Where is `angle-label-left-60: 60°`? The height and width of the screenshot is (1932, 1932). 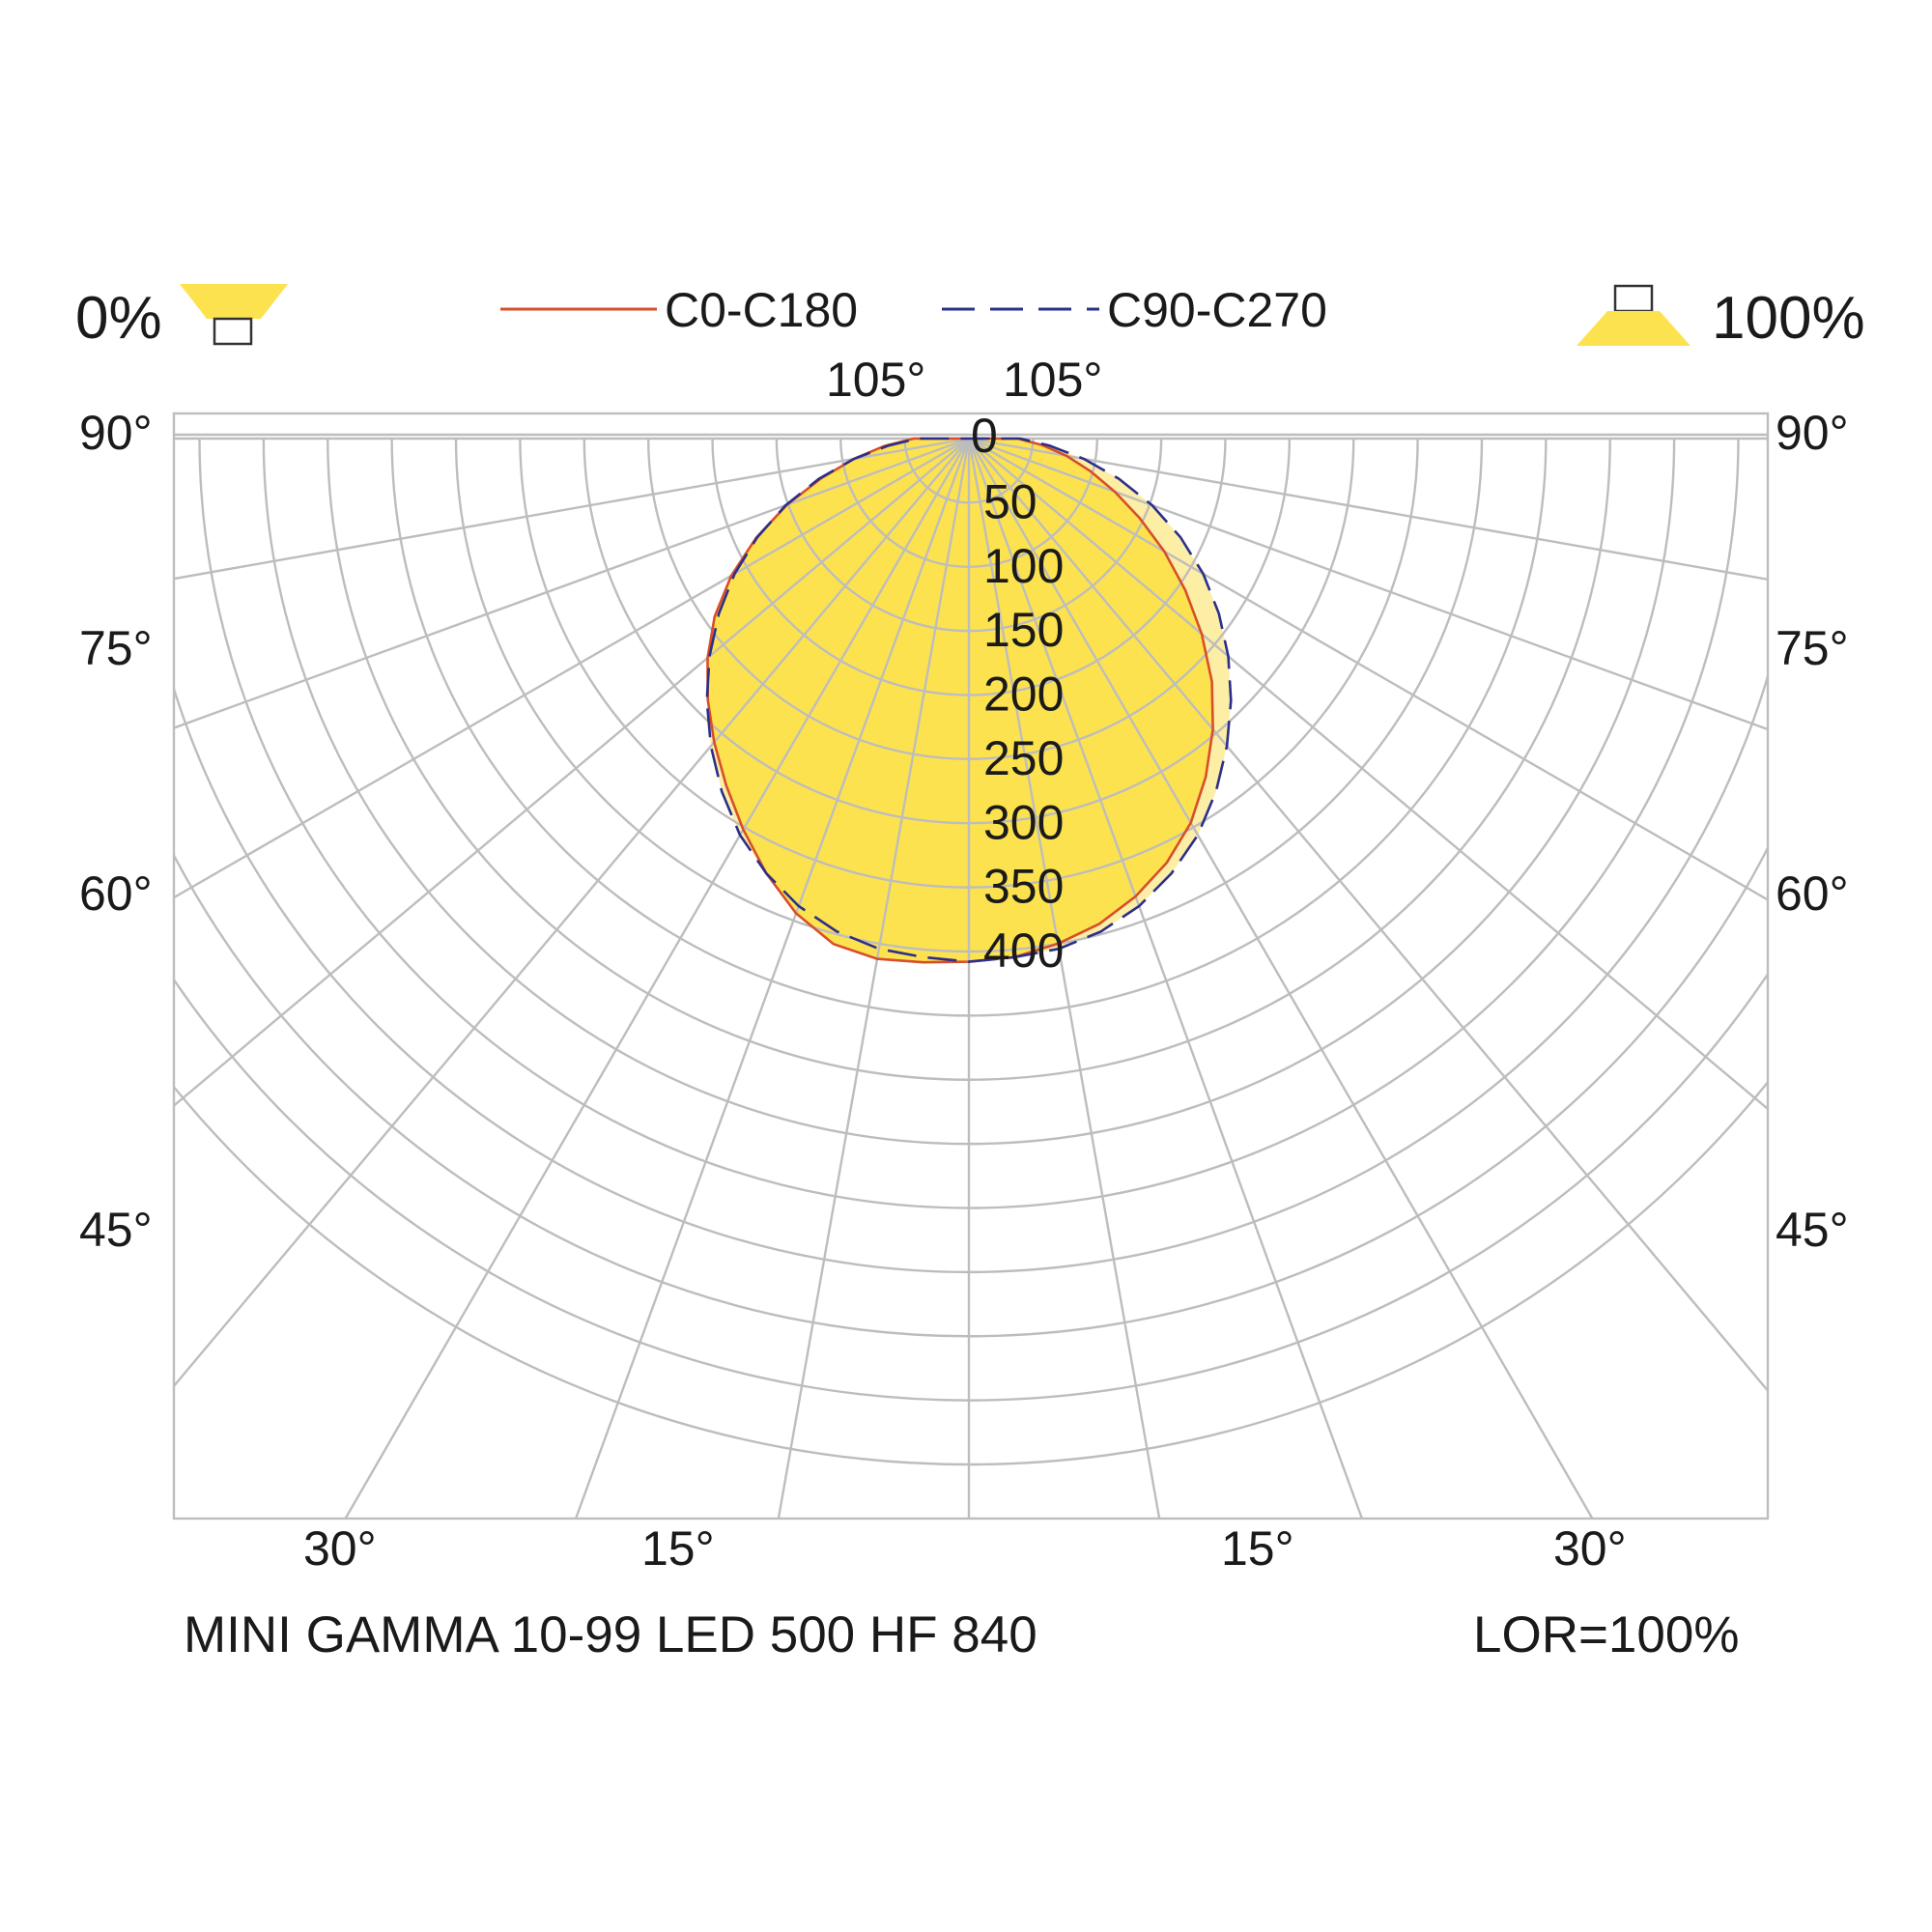
angle-label-left-60: 60° is located at coordinates (116, 894).